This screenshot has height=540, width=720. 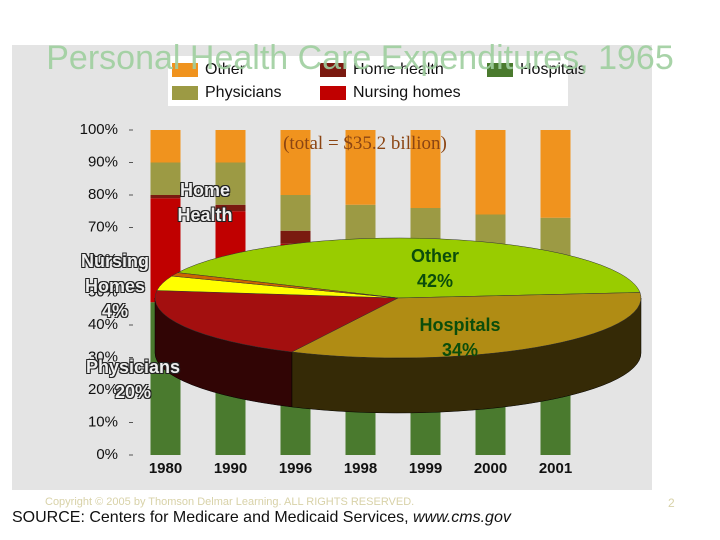 I want to click on legend-label: Other, so click(x=225, y=69).